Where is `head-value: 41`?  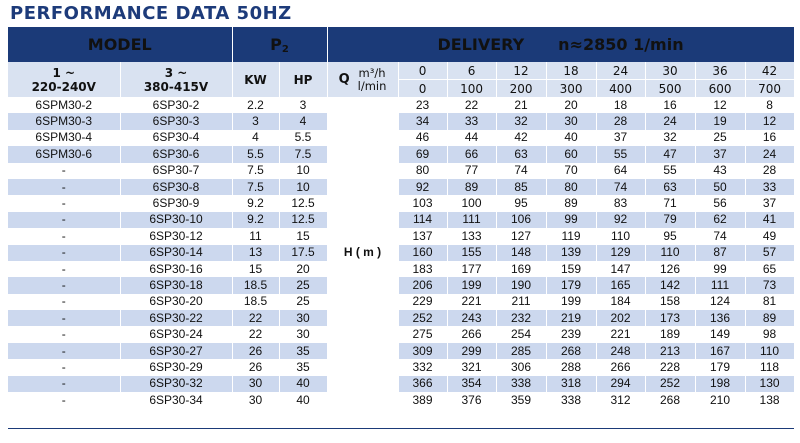 head-value: 41 is located at coordinates (770, 220).